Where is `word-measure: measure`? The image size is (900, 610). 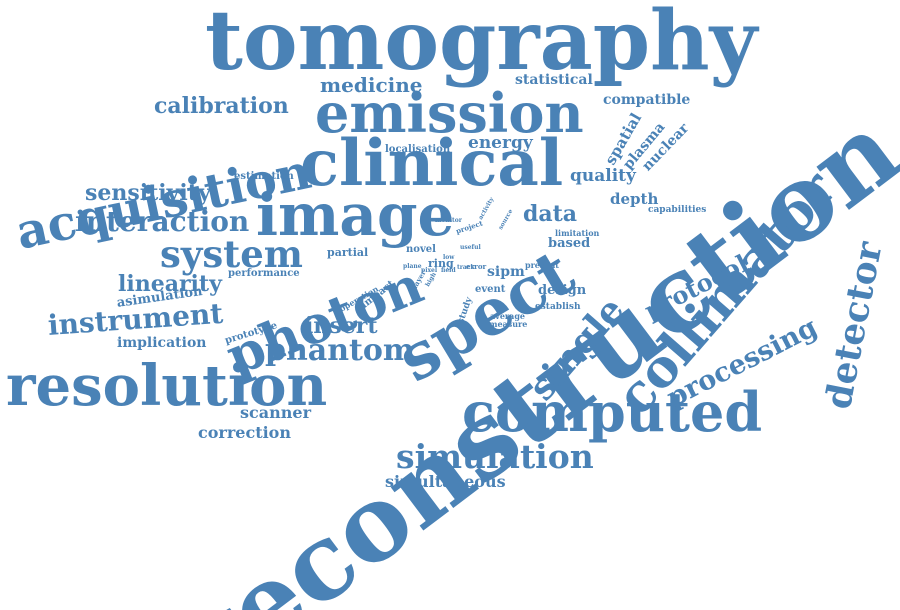
word-measure: measure is located at coordinates (508, 324).